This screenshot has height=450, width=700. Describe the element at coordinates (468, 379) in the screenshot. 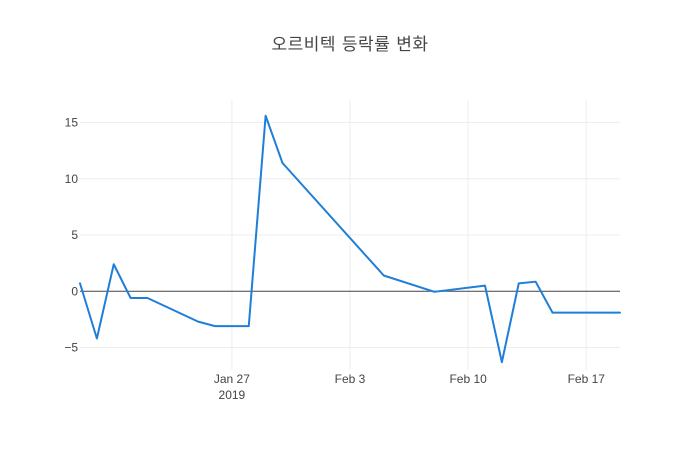

I see `x-tick-label: Feb 10` at that location.